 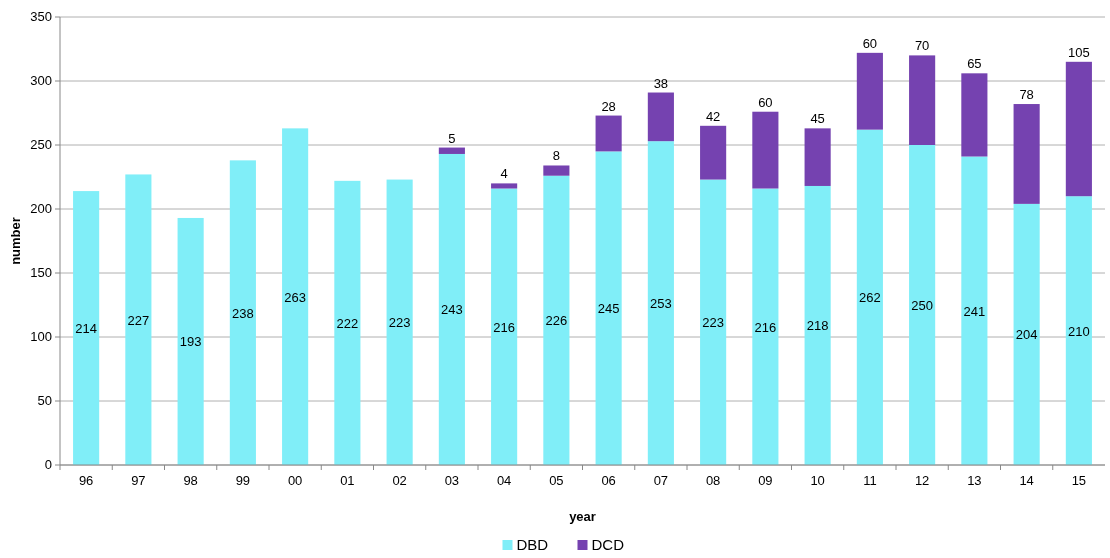 What do you see at coordinates (974, 64) in the screenshot?
I see `data-label: 65` at bounding box center [974, 64].